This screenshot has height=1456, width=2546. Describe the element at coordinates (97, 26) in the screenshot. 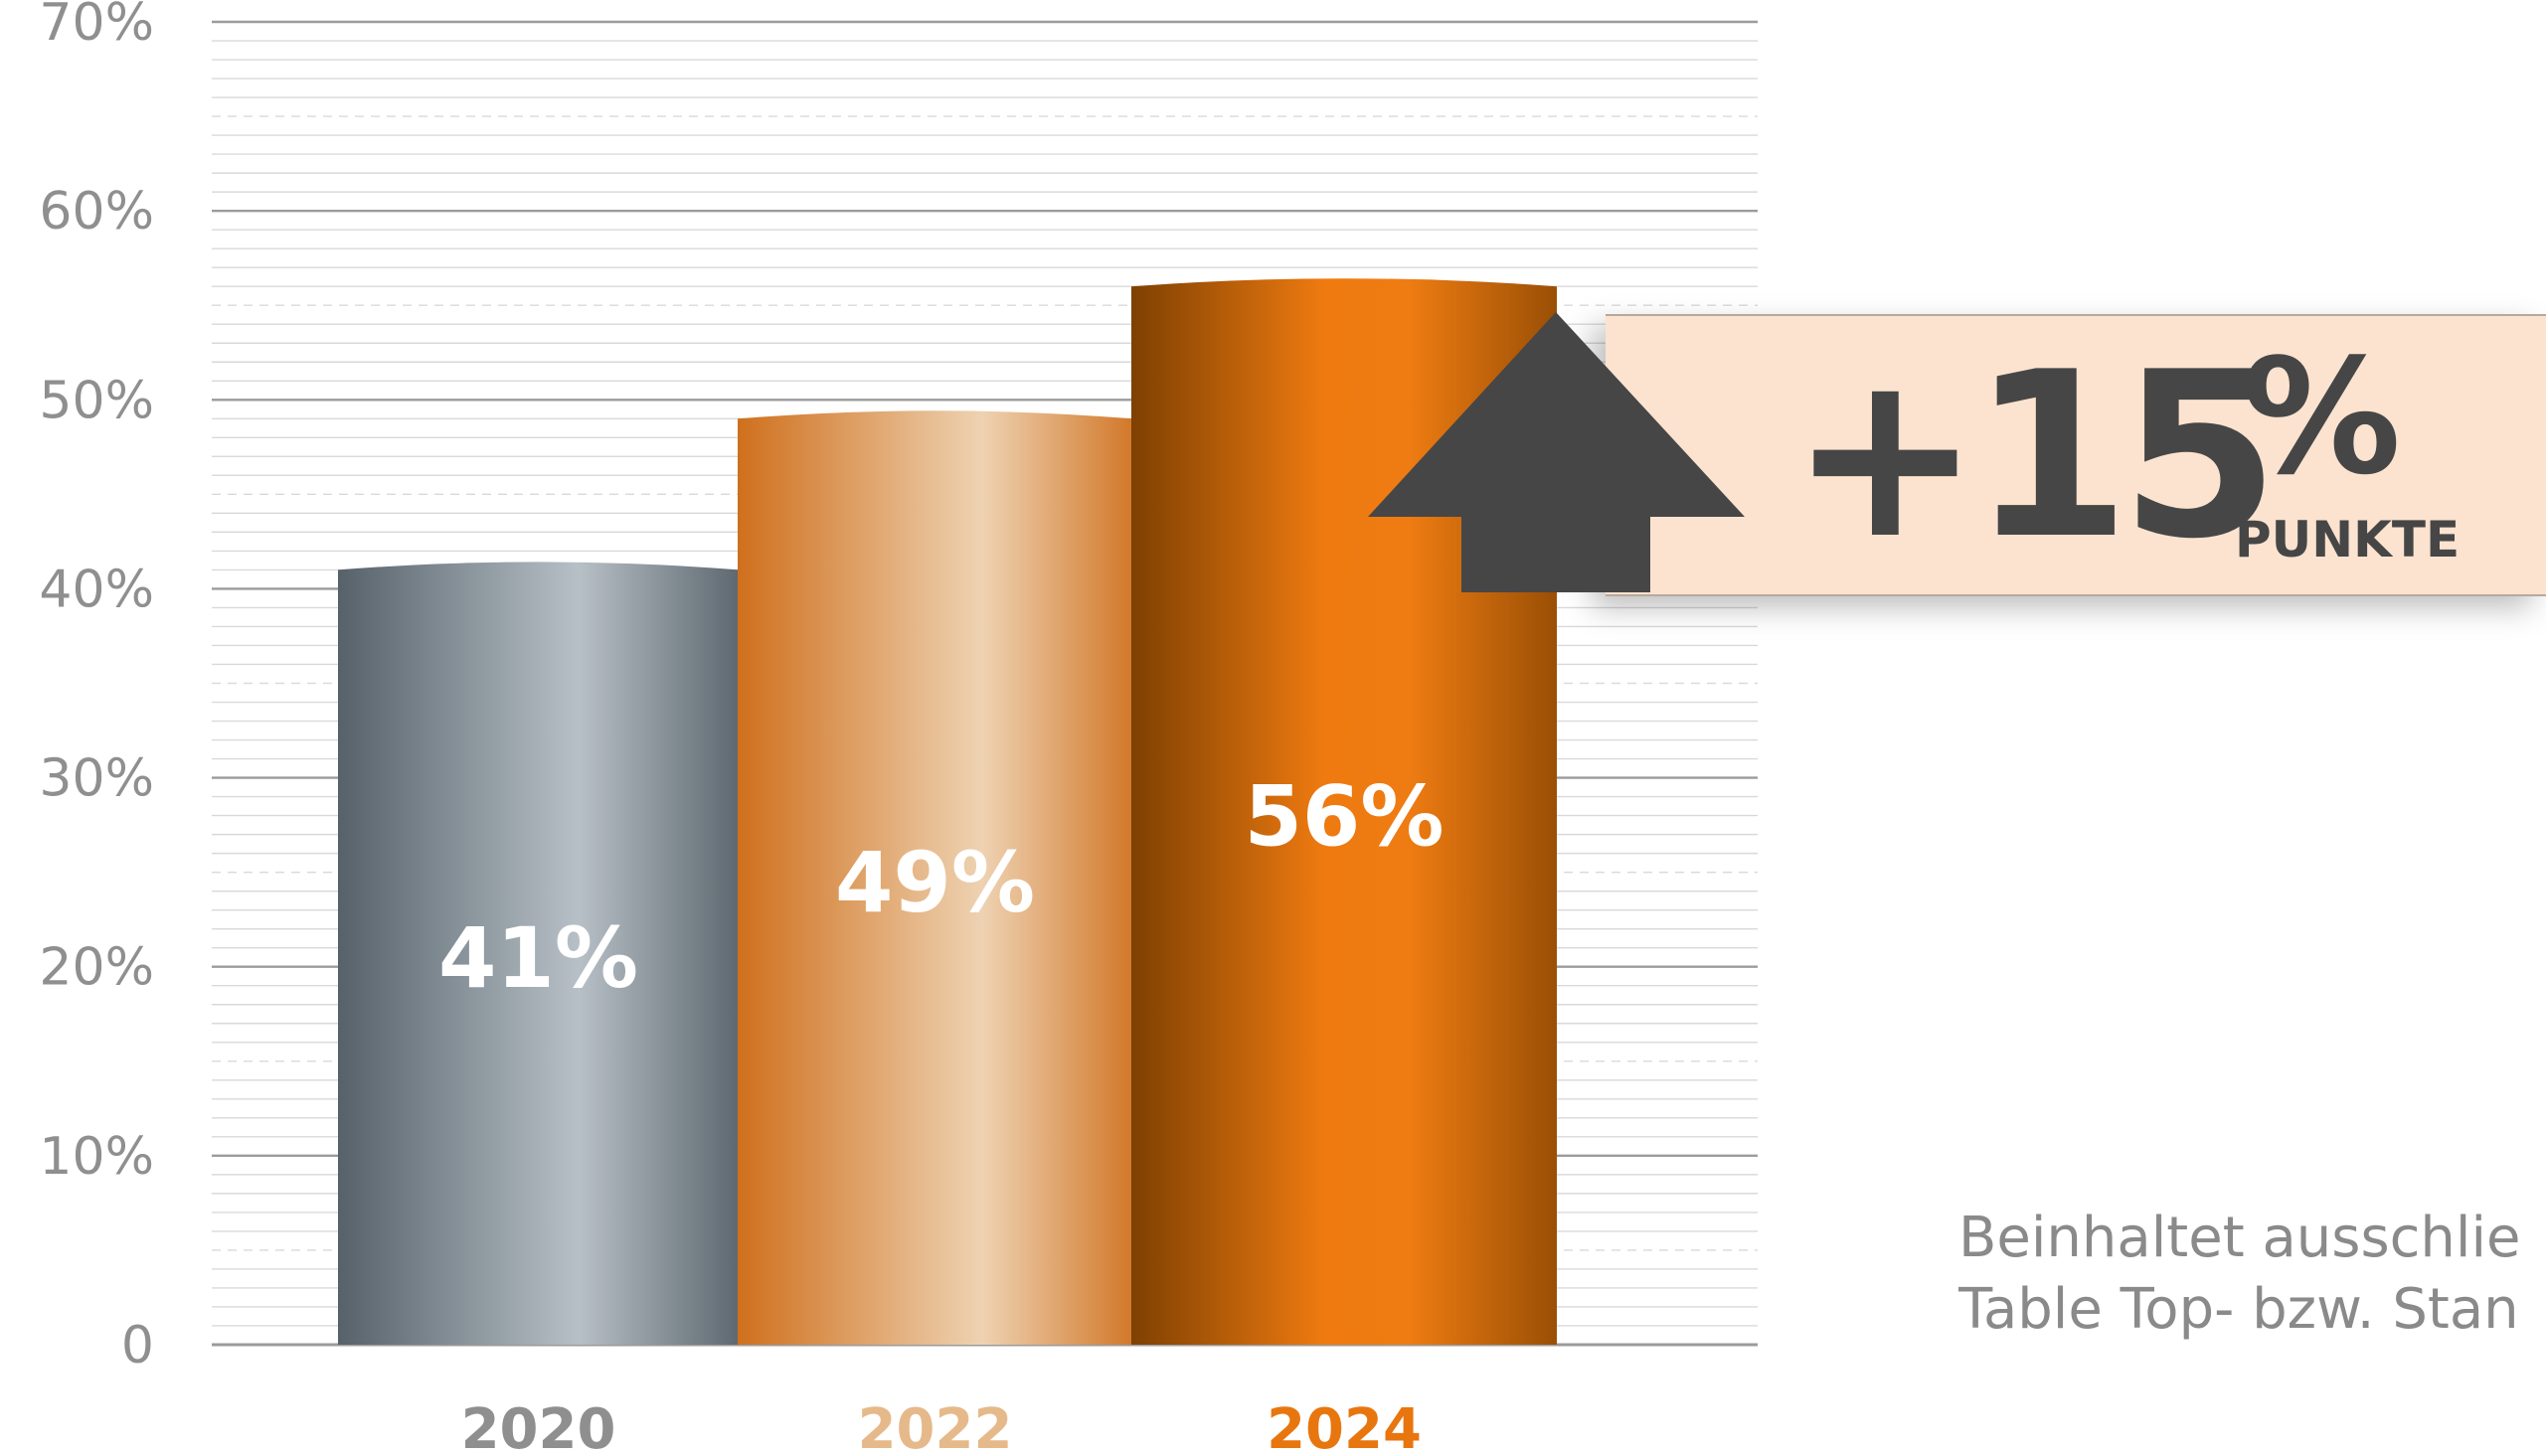

I see `y-tick-label: 70%` at that location.